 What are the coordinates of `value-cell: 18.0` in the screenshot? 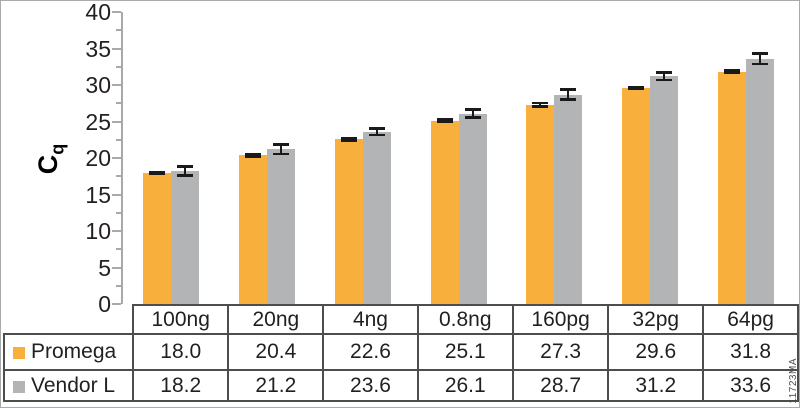 It's located at (180, 352).